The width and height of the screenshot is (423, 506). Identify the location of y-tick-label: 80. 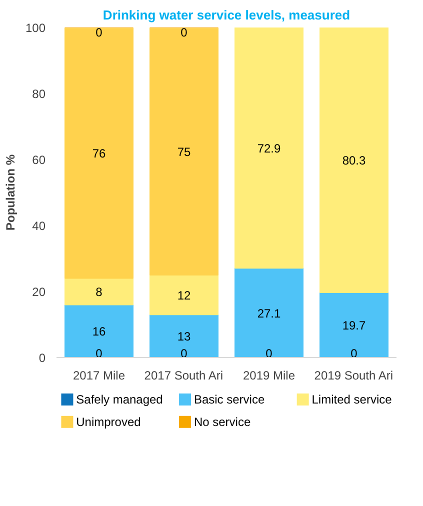
(39, 94).